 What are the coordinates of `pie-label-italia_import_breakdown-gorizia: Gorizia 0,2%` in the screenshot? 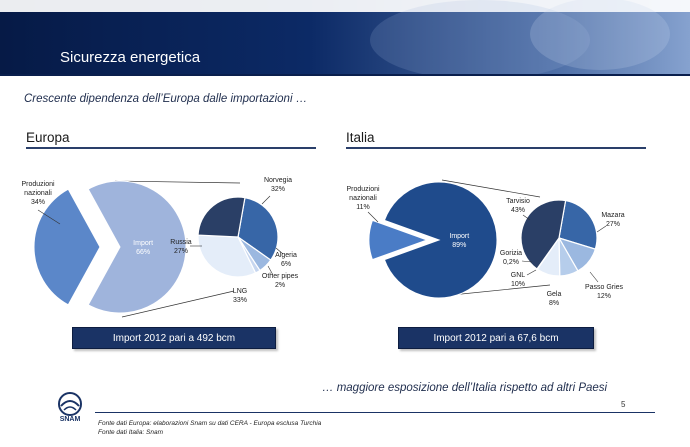 It's located at (511, 258).